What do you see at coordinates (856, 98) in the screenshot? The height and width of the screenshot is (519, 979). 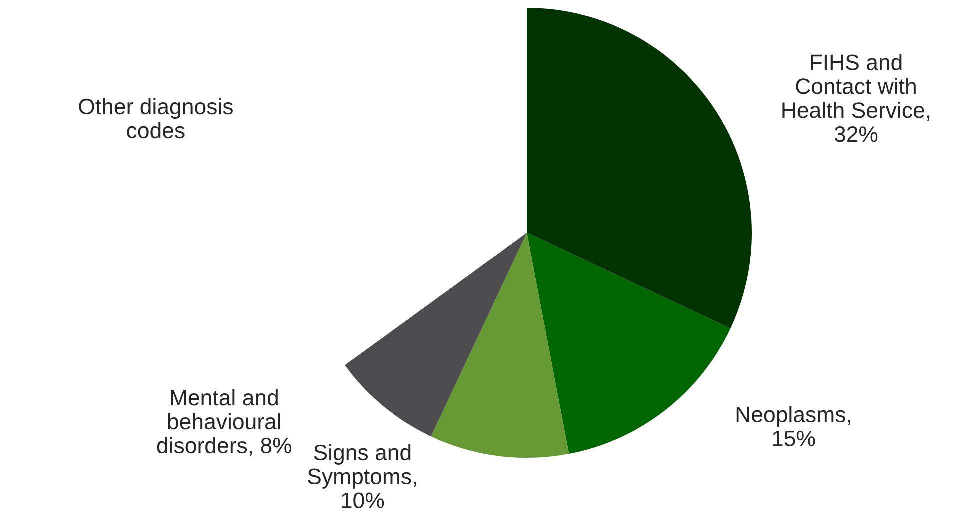 I see `slice-label: FIHS and Contact with Health Service, 32%` at bounding box center [856, 98].